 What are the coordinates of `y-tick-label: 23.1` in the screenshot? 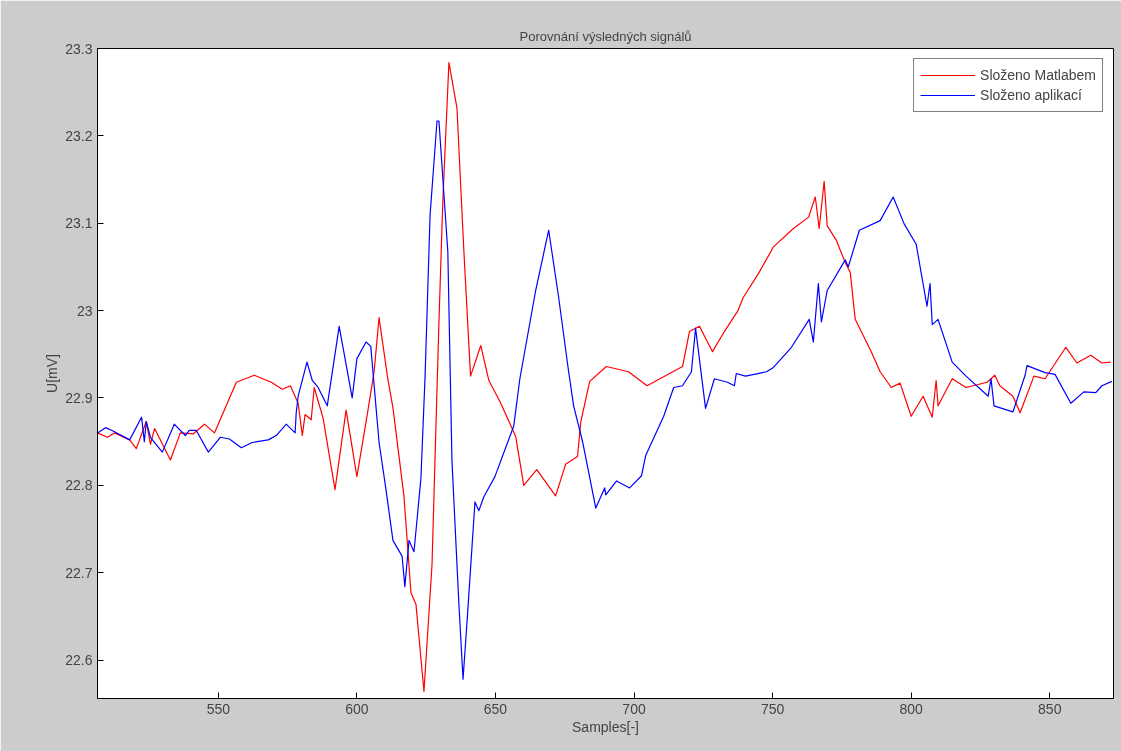 It's located at (79, 223).